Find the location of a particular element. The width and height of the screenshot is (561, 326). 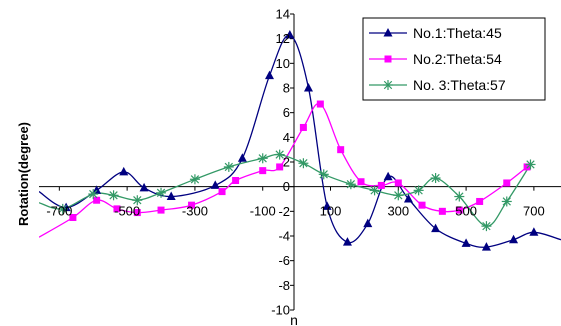

y-tick-label: 8 is located at coordinates (286, 88).